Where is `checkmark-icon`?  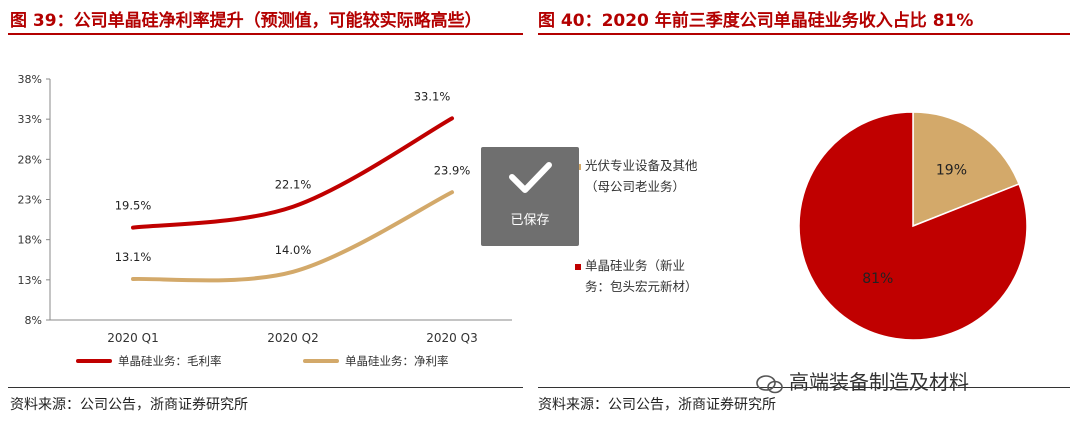 checkmark-icon is located at coordinates (530, 177).